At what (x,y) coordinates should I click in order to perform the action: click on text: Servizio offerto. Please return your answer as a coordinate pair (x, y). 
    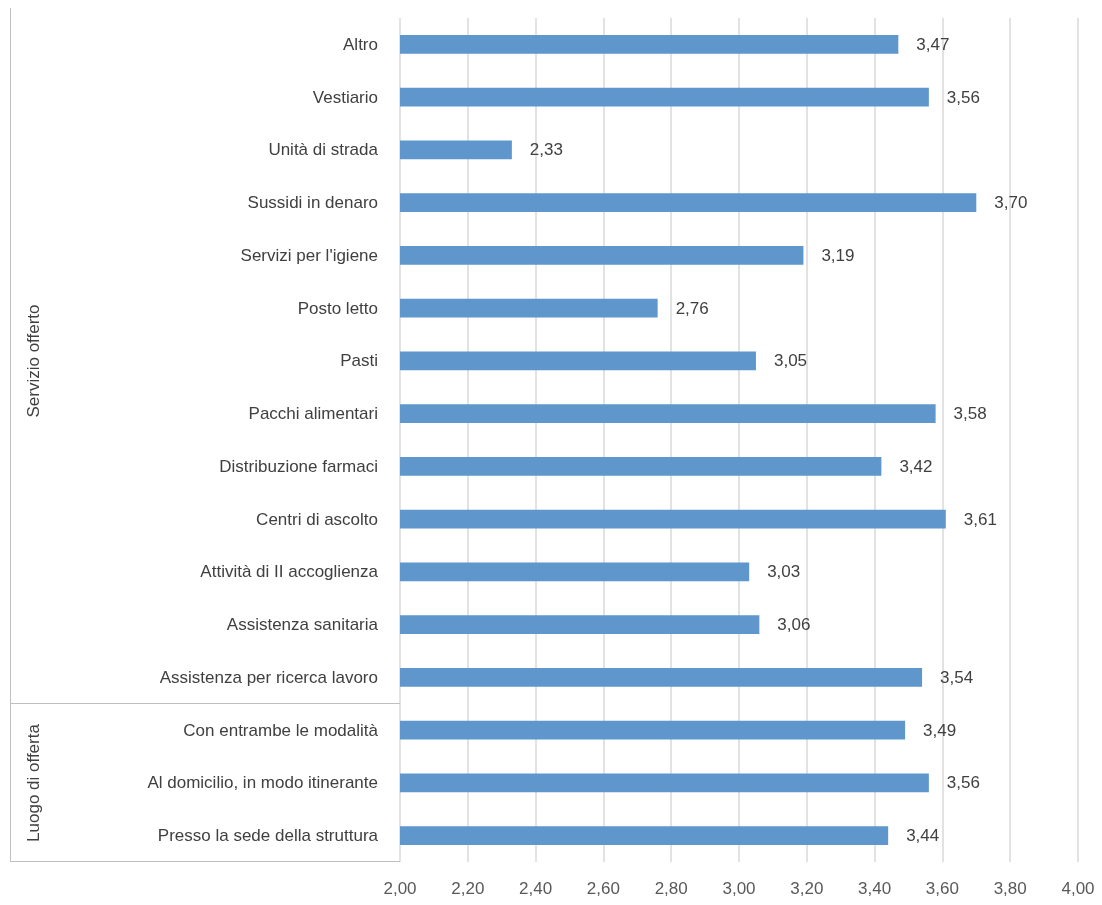
    Looking at the image, I should click on (34, 361).